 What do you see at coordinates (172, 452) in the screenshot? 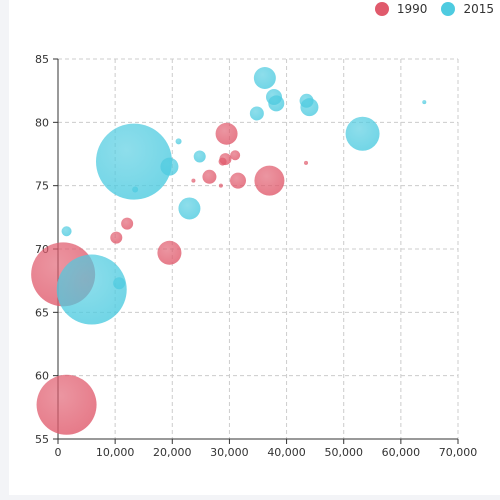
I see `x-tick-label: 20,000` at bounding box center [172, 452].